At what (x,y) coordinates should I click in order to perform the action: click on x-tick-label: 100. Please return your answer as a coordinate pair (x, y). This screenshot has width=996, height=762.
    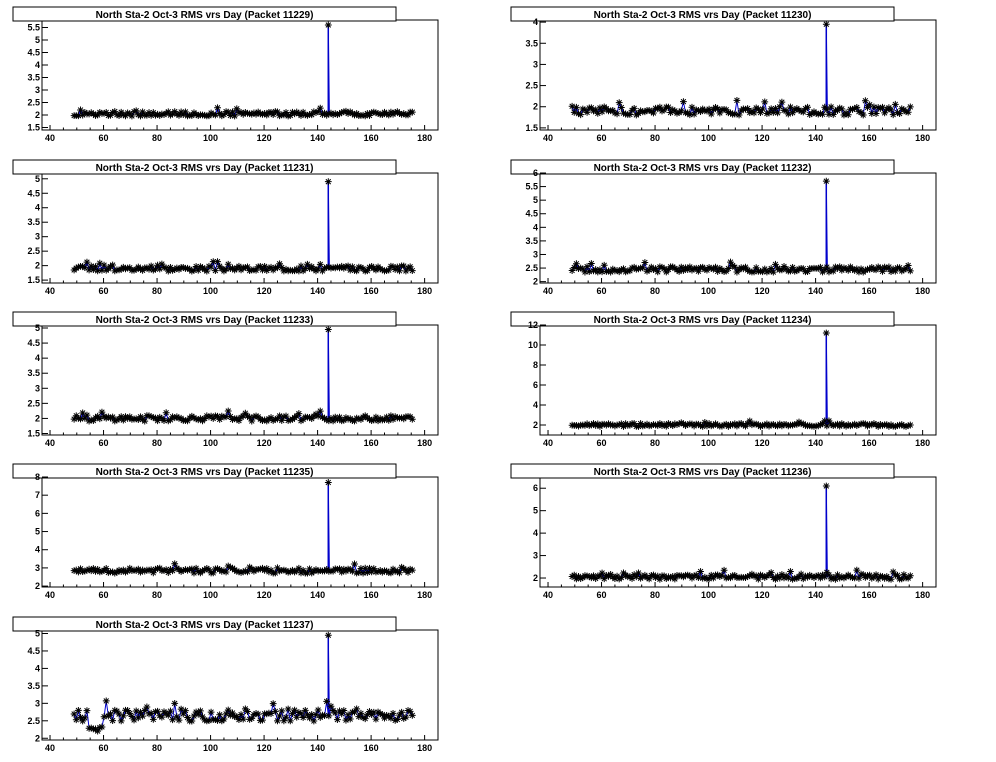
    Looking at the image, I should click on (210, 138).